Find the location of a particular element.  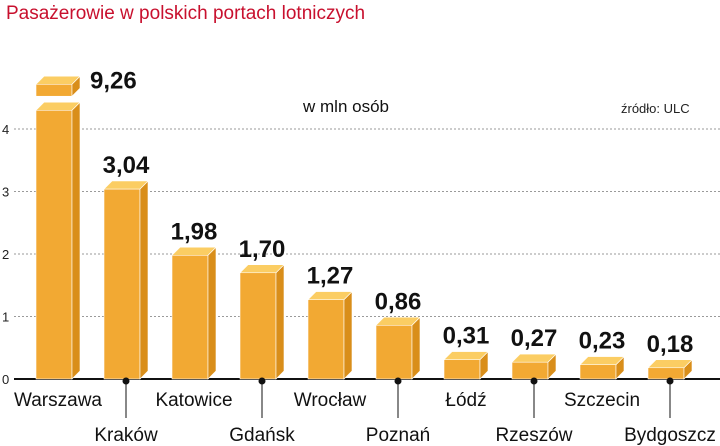

category-label: Bydgoszcz is located at coordinates (670, 435).